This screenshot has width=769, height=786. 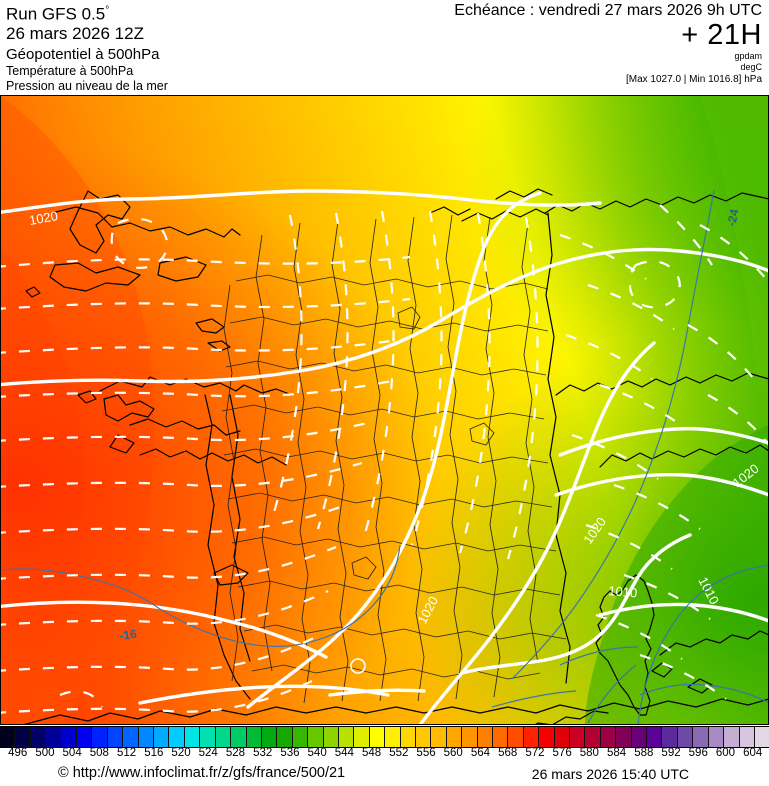 I want to click on colorbar-tick-label: 528, so click(x=235, y=753).